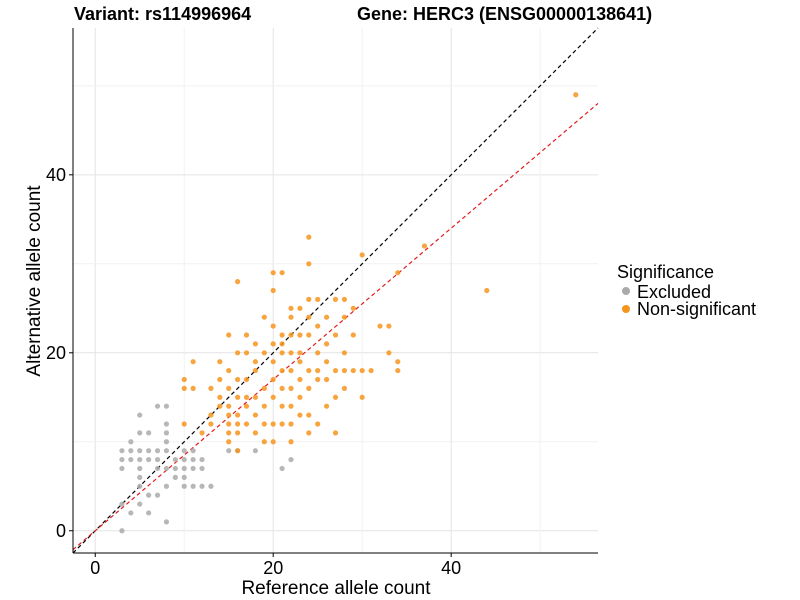 Image resolution: width=800 pixels, height=600 pixels. I want to click on x-tick-label: 0, so click(95, 568).